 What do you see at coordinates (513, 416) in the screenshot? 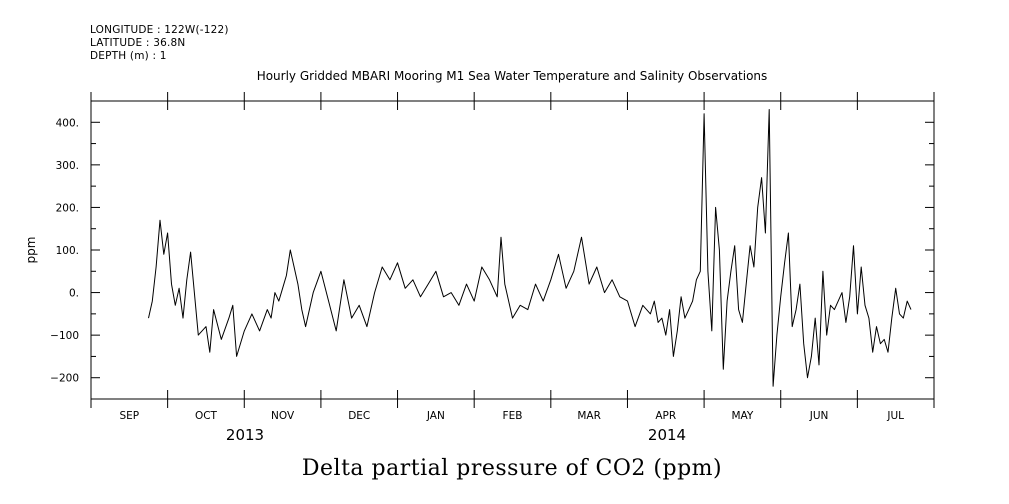
I see `x-month-label: FEB` at bounding box center [513, 416].